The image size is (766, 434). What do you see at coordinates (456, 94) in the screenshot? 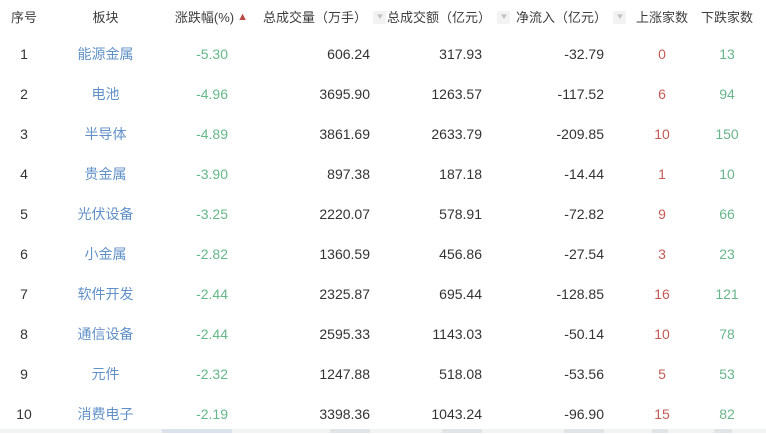
I see `turnover-value: 1263.57` at bounding box center [456, 94].